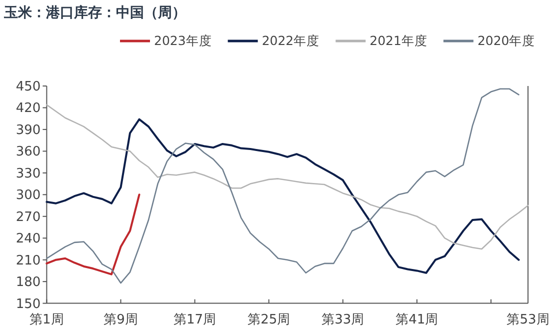  What do you see at coordinates (183, 40) in the screenshot?
I see `legend-label: 2023年度` at bounding box center [183, 40].